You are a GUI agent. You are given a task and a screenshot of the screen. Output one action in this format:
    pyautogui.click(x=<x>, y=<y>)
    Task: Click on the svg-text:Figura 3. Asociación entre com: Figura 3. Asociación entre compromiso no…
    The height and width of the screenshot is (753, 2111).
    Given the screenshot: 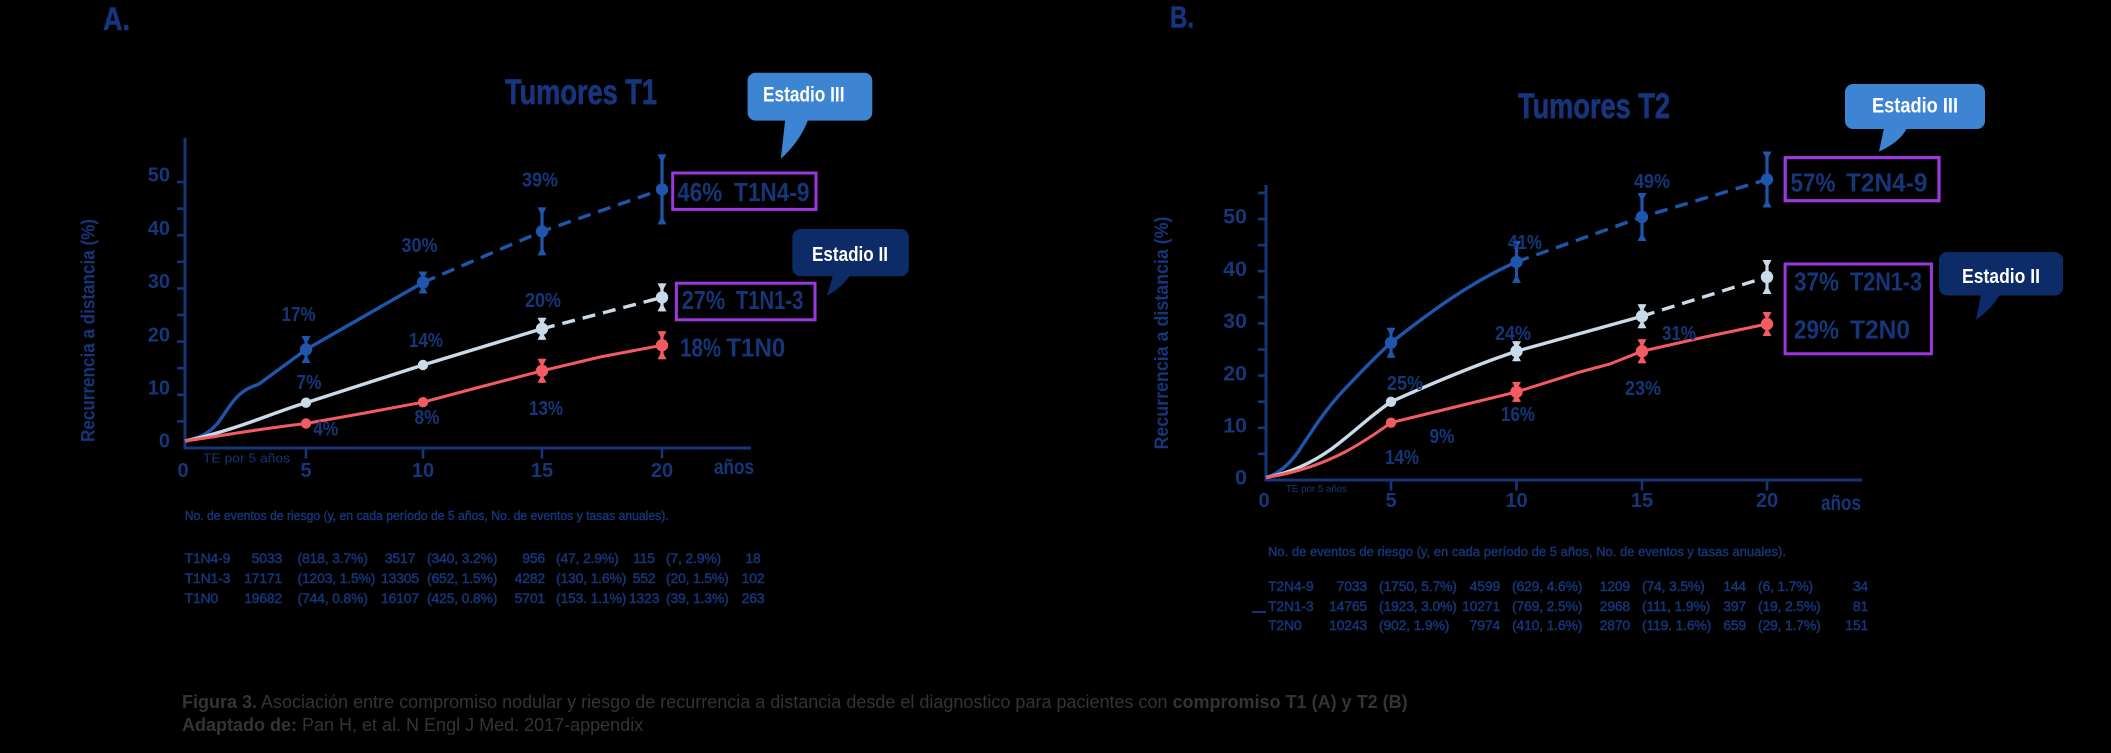 What is the action you would take?
    pyautogui.click(x=795, y=702)
    